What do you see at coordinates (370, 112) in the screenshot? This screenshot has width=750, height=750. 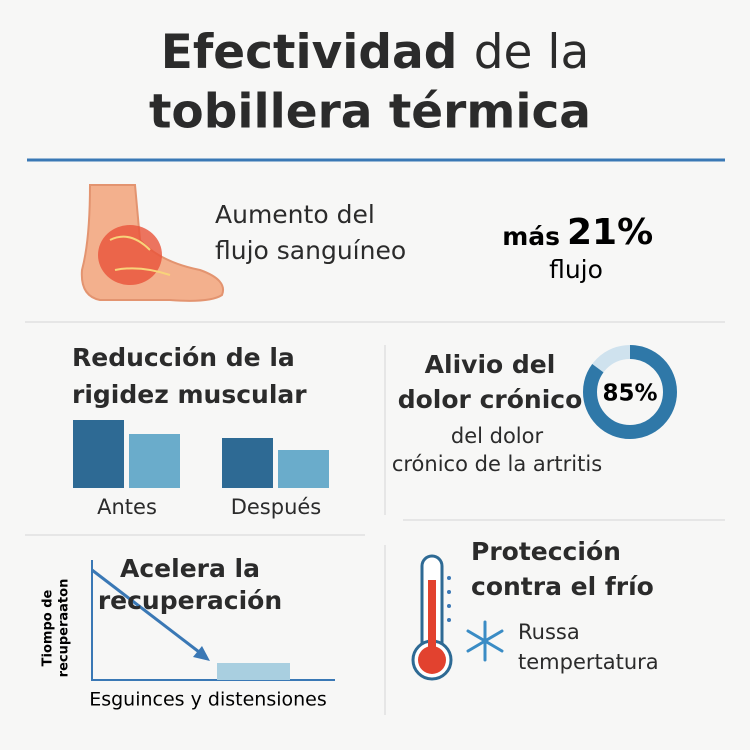 I see `title-line-2: tobillera térmica` at bounding box center [370, 112].